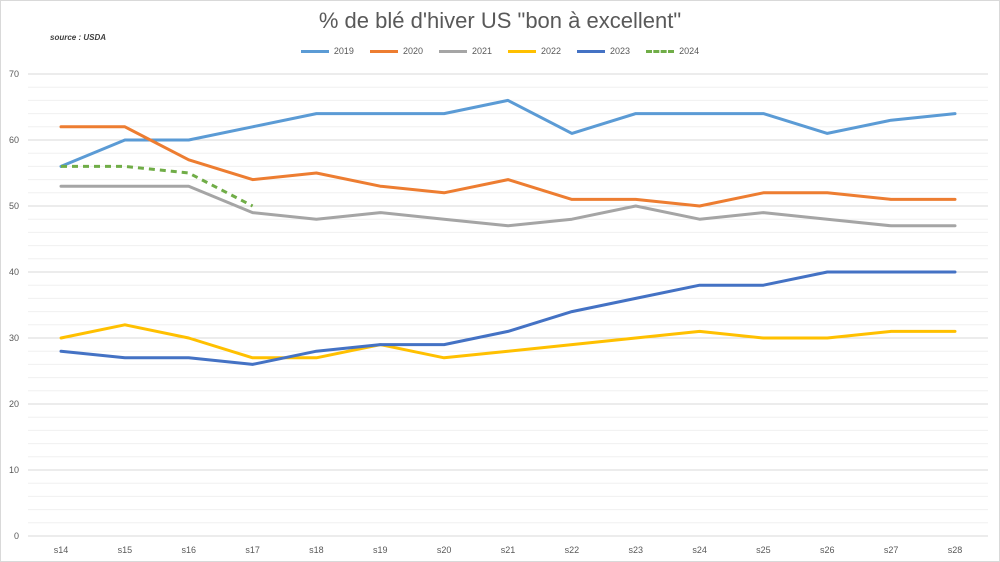 The height and width of the screenshot is (562, 1000). I want to click on x-tick-label: s19, so click(380, 550).